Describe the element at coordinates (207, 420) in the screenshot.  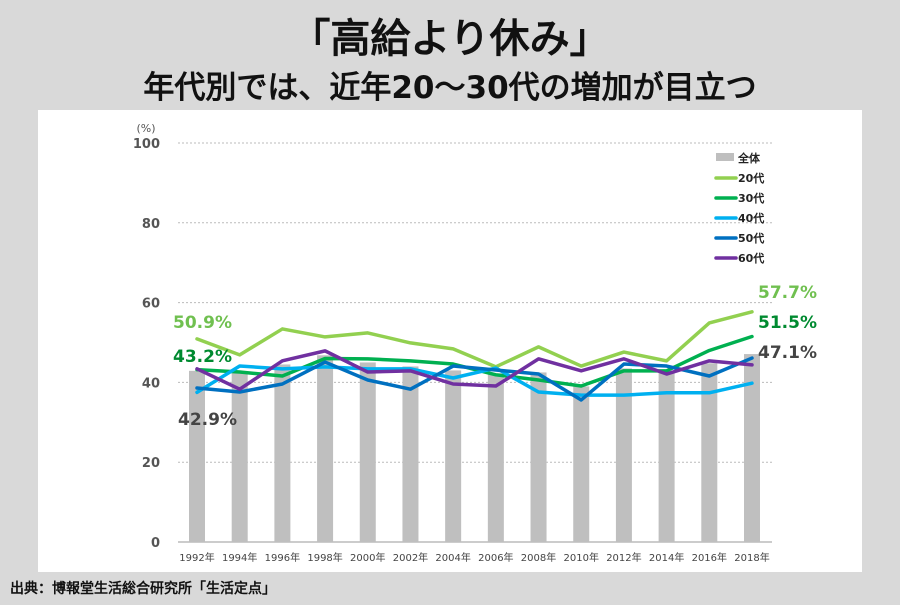
I see `data-label: 42.9%` at that location.